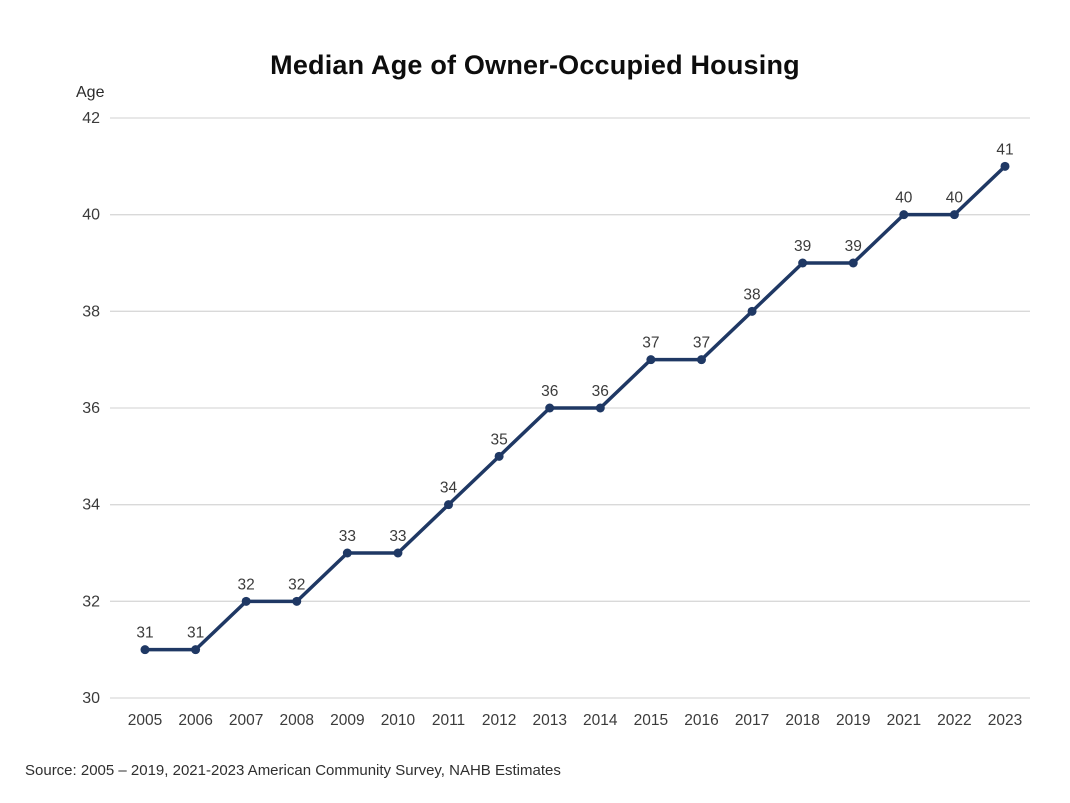 The width and height of the screenshot is (1070, 803). Describe the element at coordinates (91, 311) in the screenshot. I see `y-tick-label: 38` at that location.